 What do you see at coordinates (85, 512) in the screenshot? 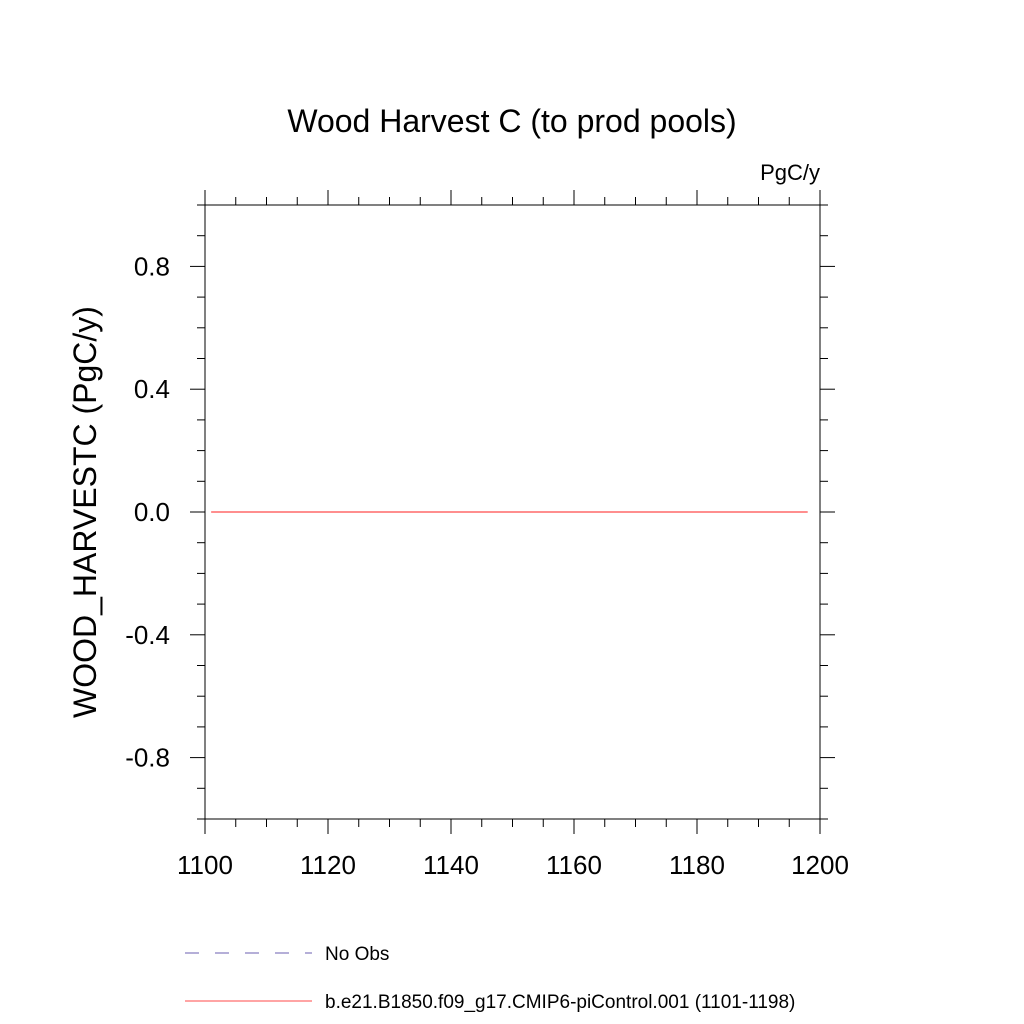
I see `y-axis-label: WOOD_HARVESTC (PgC/y)` at bounding box center [85, 512].